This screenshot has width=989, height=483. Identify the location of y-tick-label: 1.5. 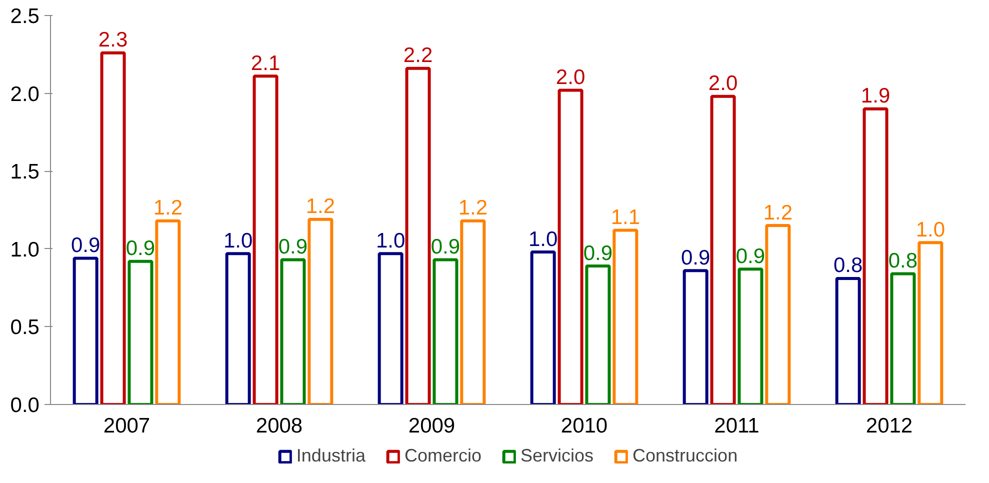
(25, 172).